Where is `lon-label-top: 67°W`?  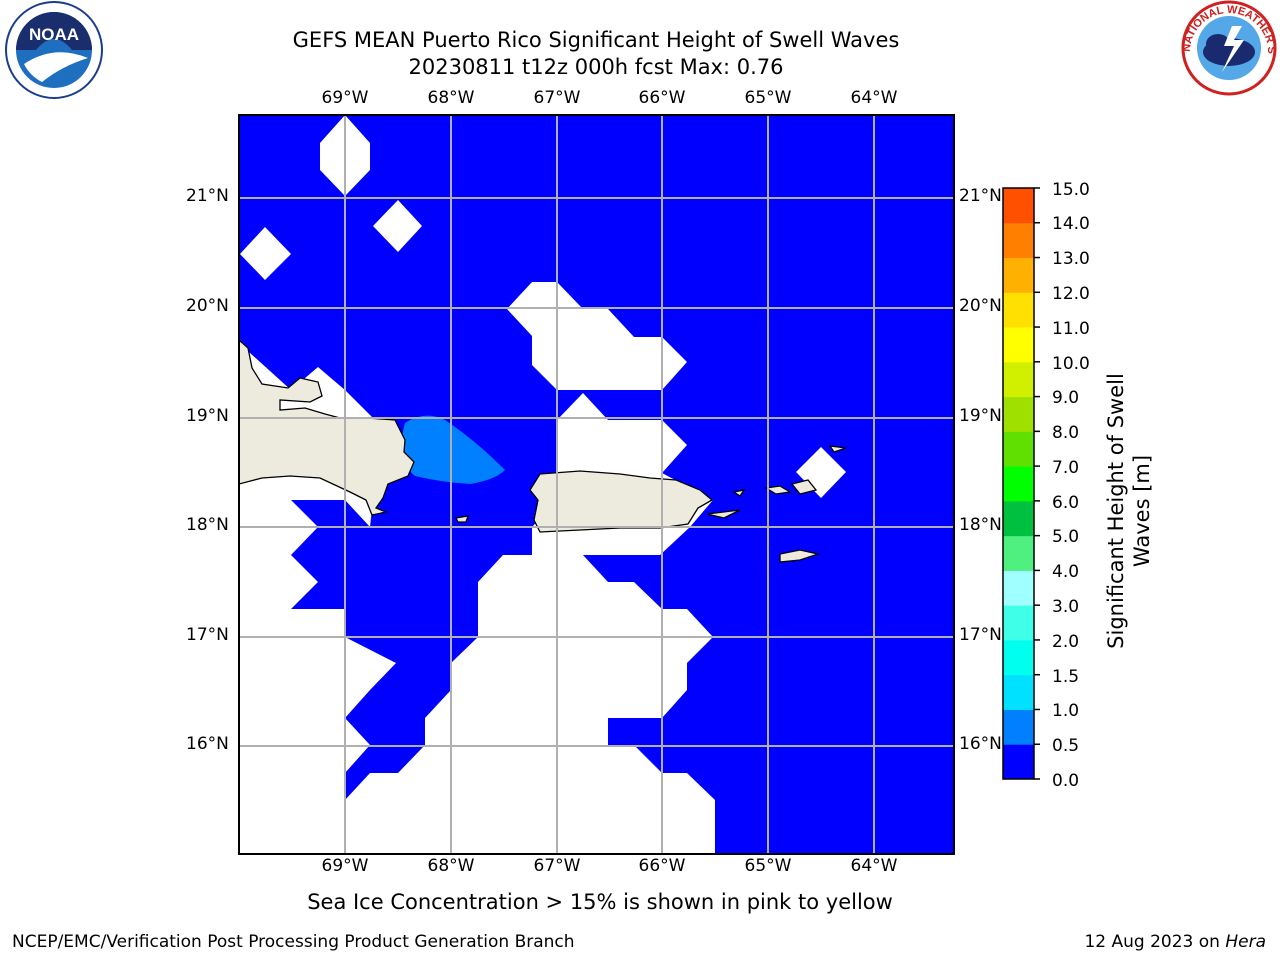
lon-label-top: 67°W is located at coordinates (557, 98).